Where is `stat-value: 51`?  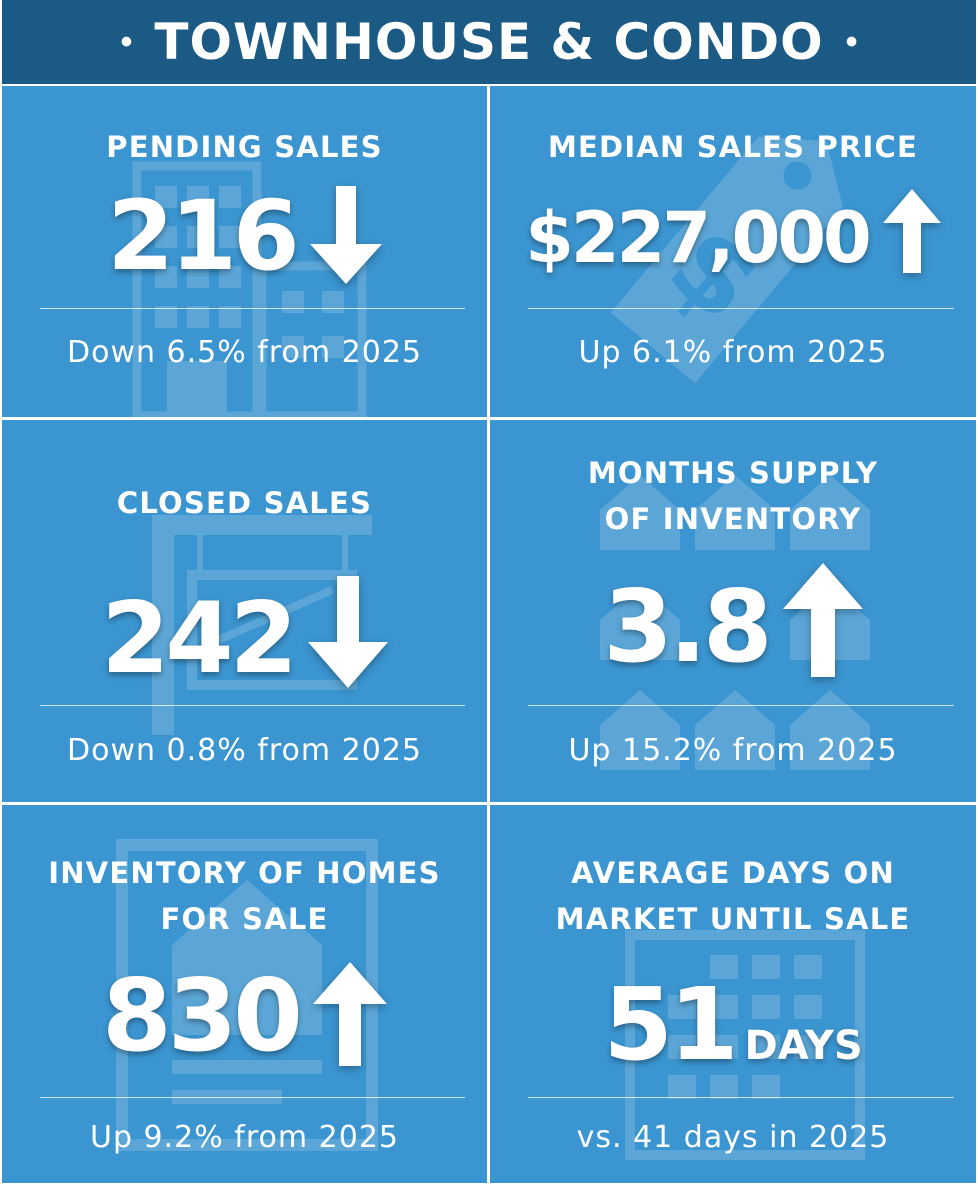 stat-value: 51 is located at coordinates (670, 1024).